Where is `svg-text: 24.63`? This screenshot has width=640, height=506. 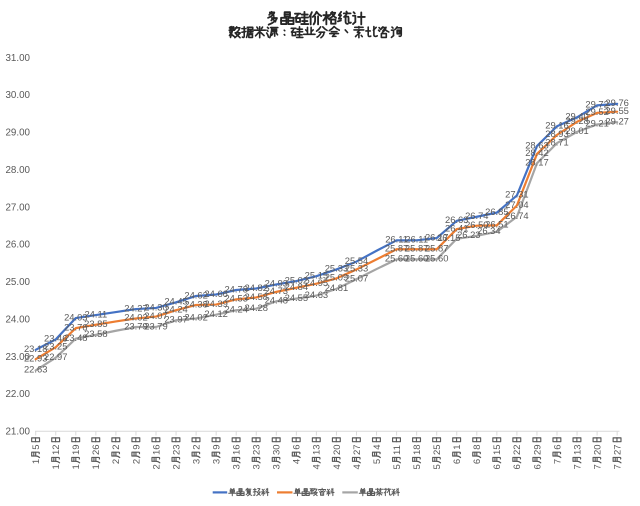 svg-text: 24.63 is located at coordinates (316, 294).